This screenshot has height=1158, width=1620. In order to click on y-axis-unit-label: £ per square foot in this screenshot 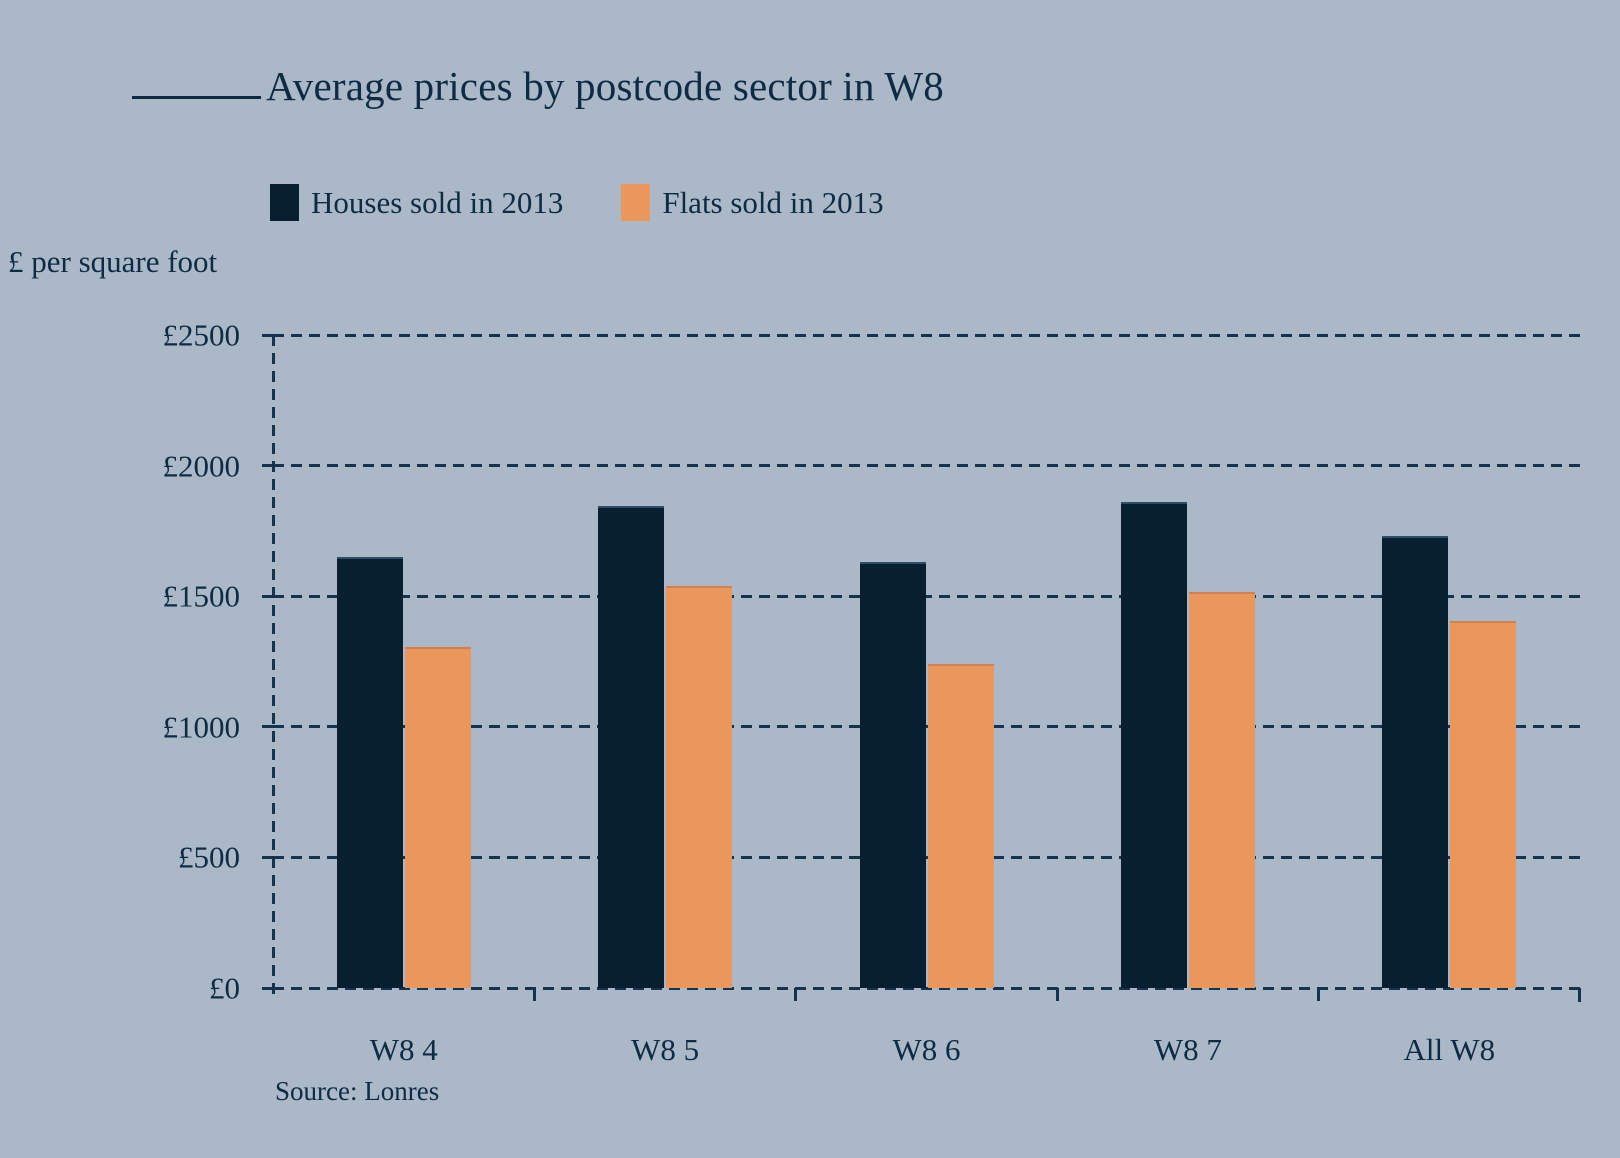, I will do `click(113, 261)`.